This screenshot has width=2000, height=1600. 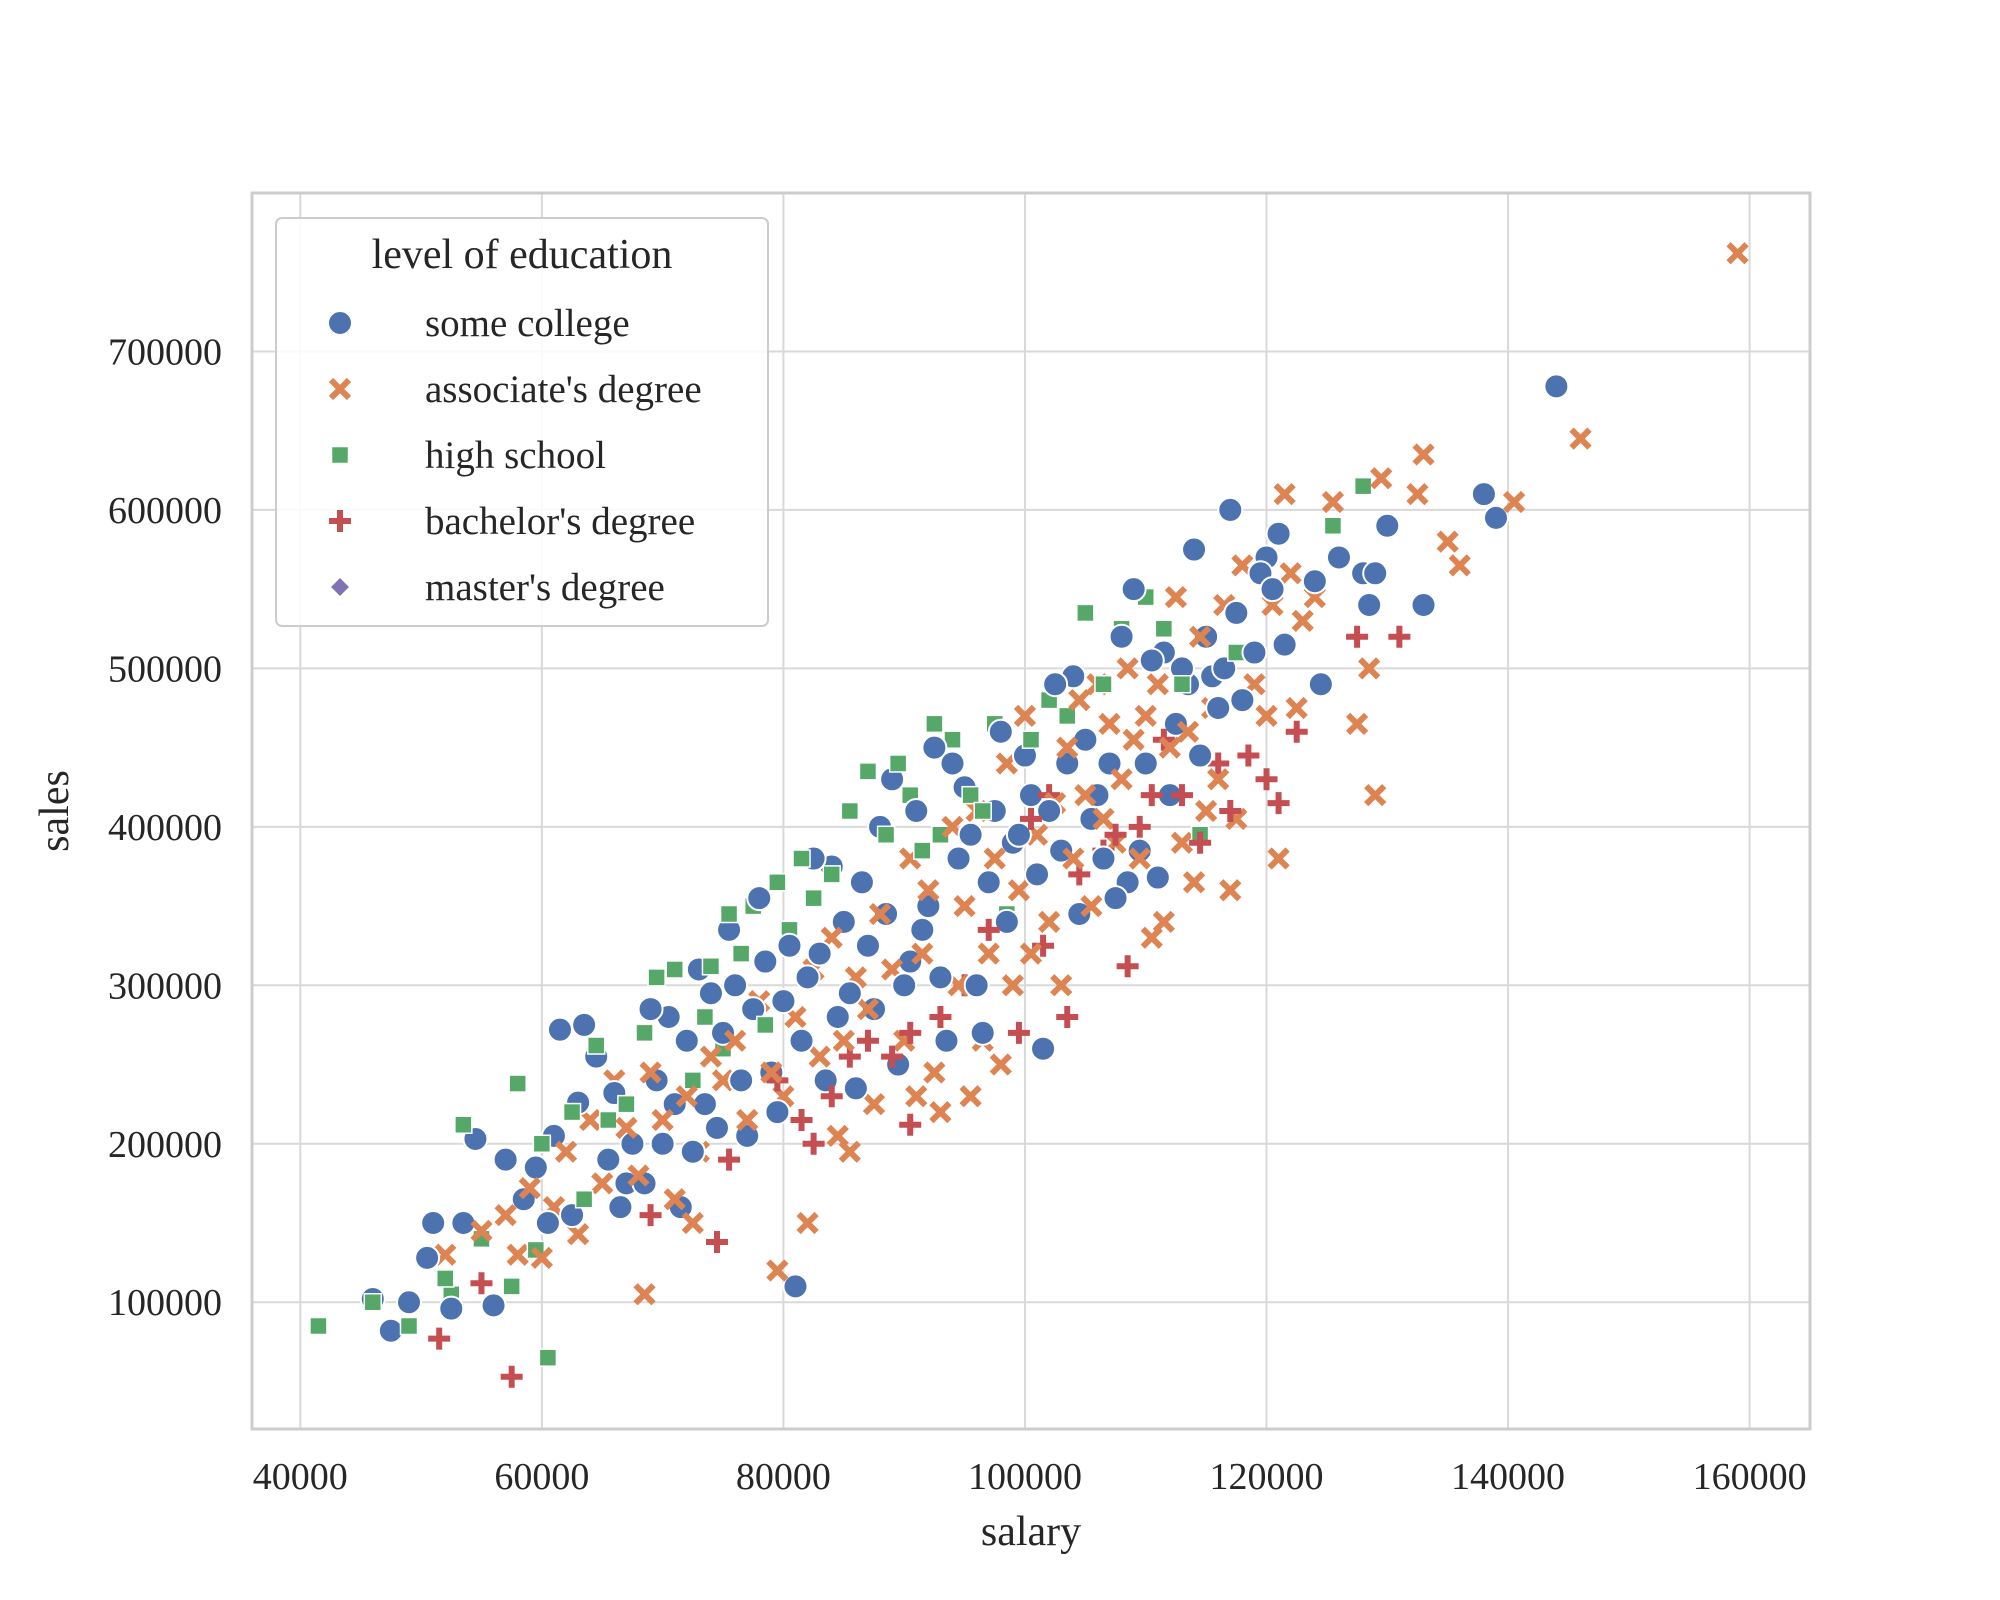 I want to click on legend-item-master-s-degree: master's degree, so click(x=496, y=587).